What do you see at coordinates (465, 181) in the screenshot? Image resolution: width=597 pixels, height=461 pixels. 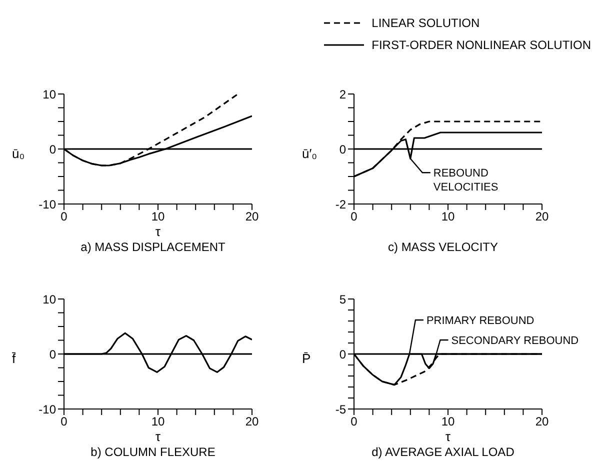 I see `annotation: REBOUND VELOCITIES` at bounding box center [465, 181].